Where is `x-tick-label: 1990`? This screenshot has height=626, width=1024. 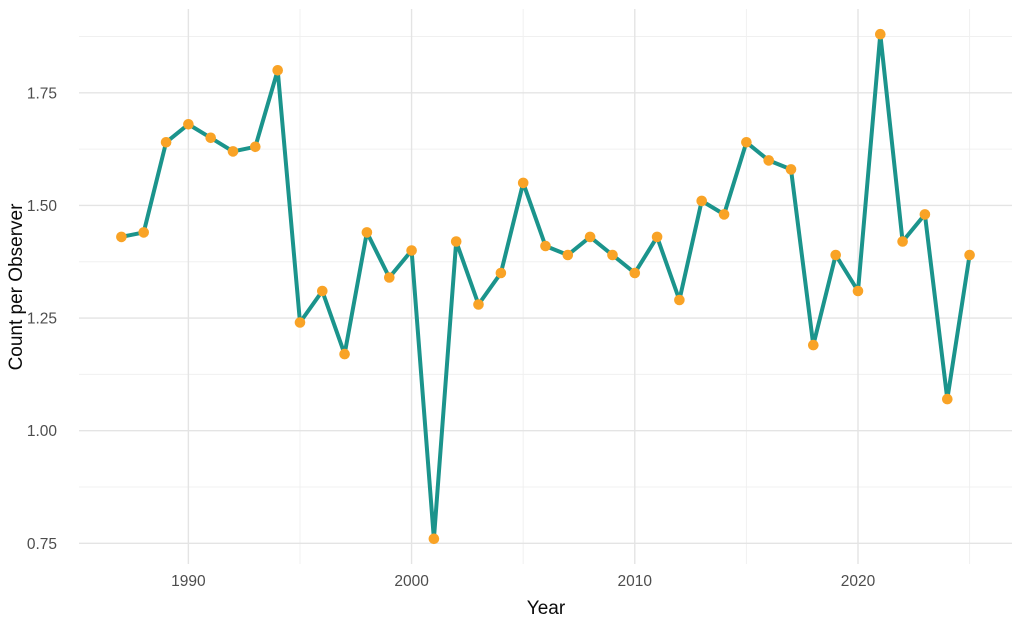
x-tick-label: 1990 is located at coordinates (188, 581).